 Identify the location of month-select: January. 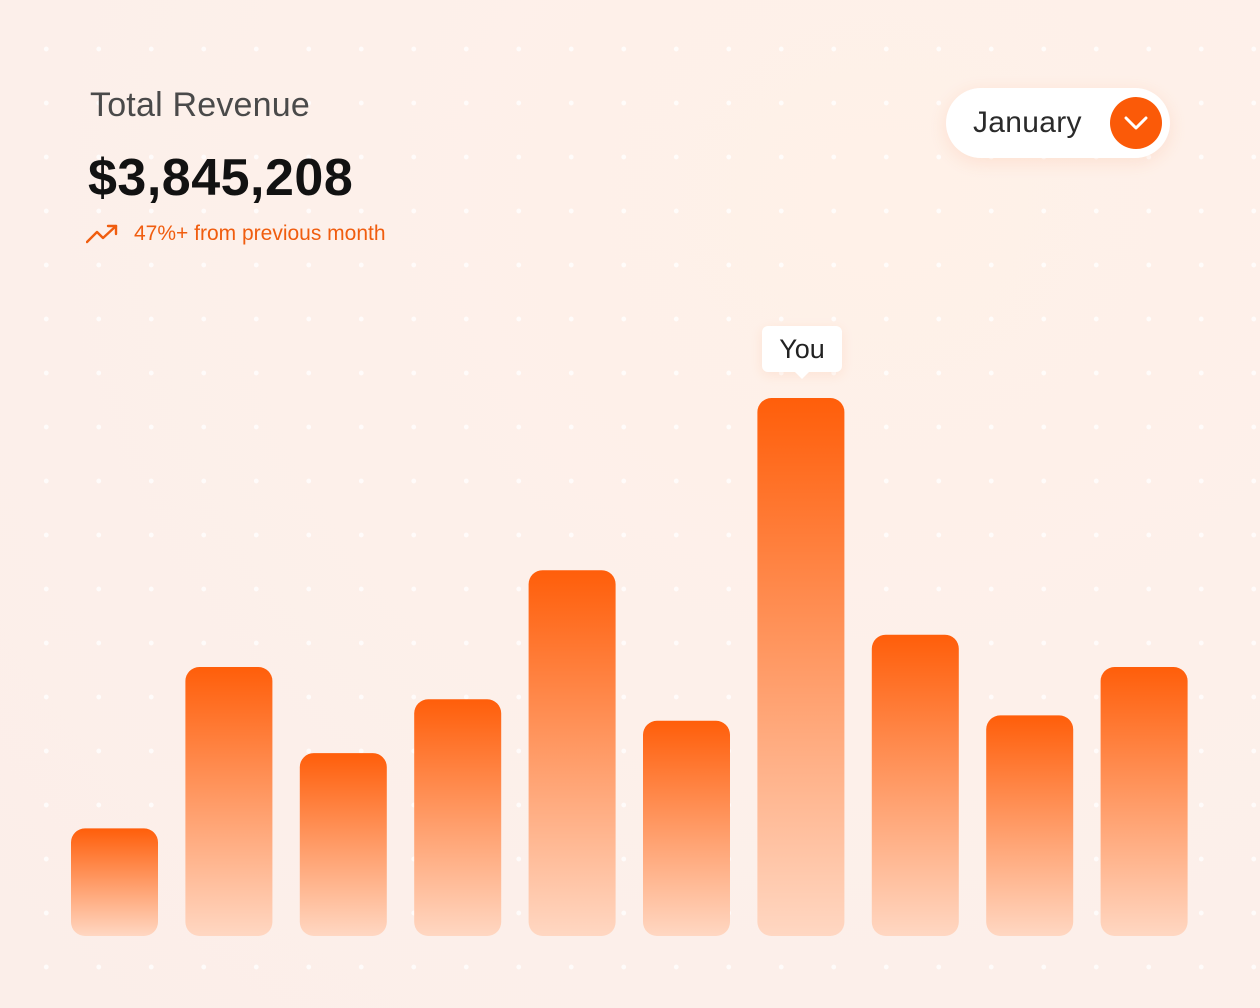
(1058, 123).